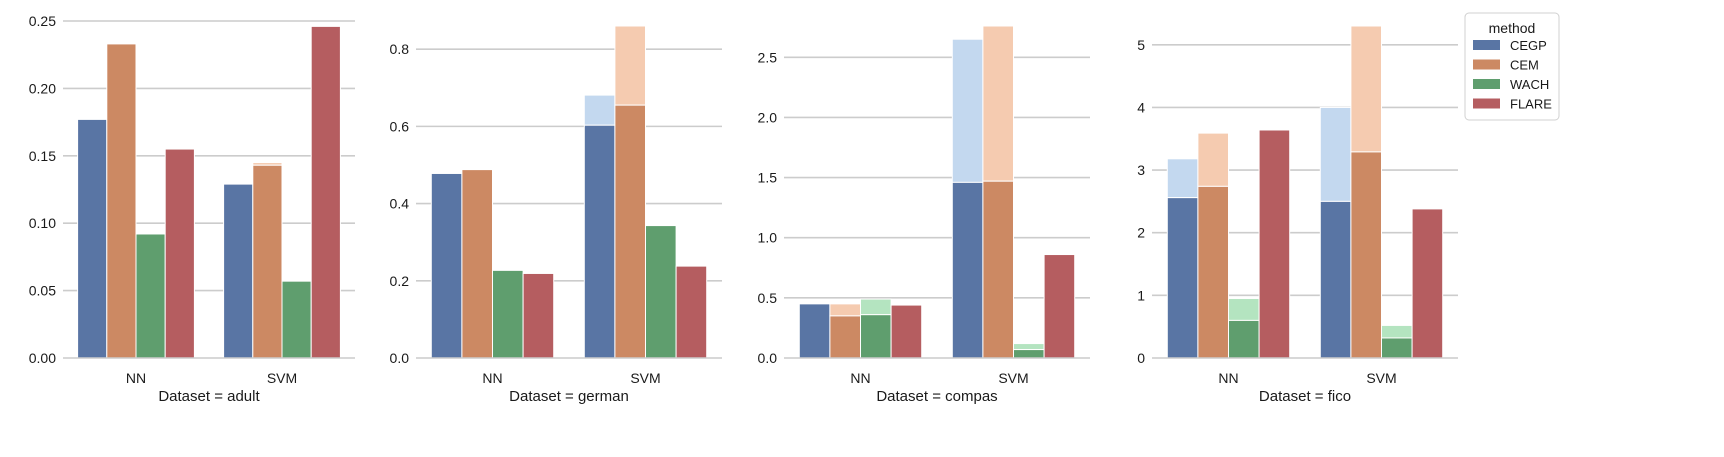 This screenshot has width=1724, height=457. Describe the element at coordinates (42, 21) in the screenshot. I see `y-tick-label: 0.25` at that location.